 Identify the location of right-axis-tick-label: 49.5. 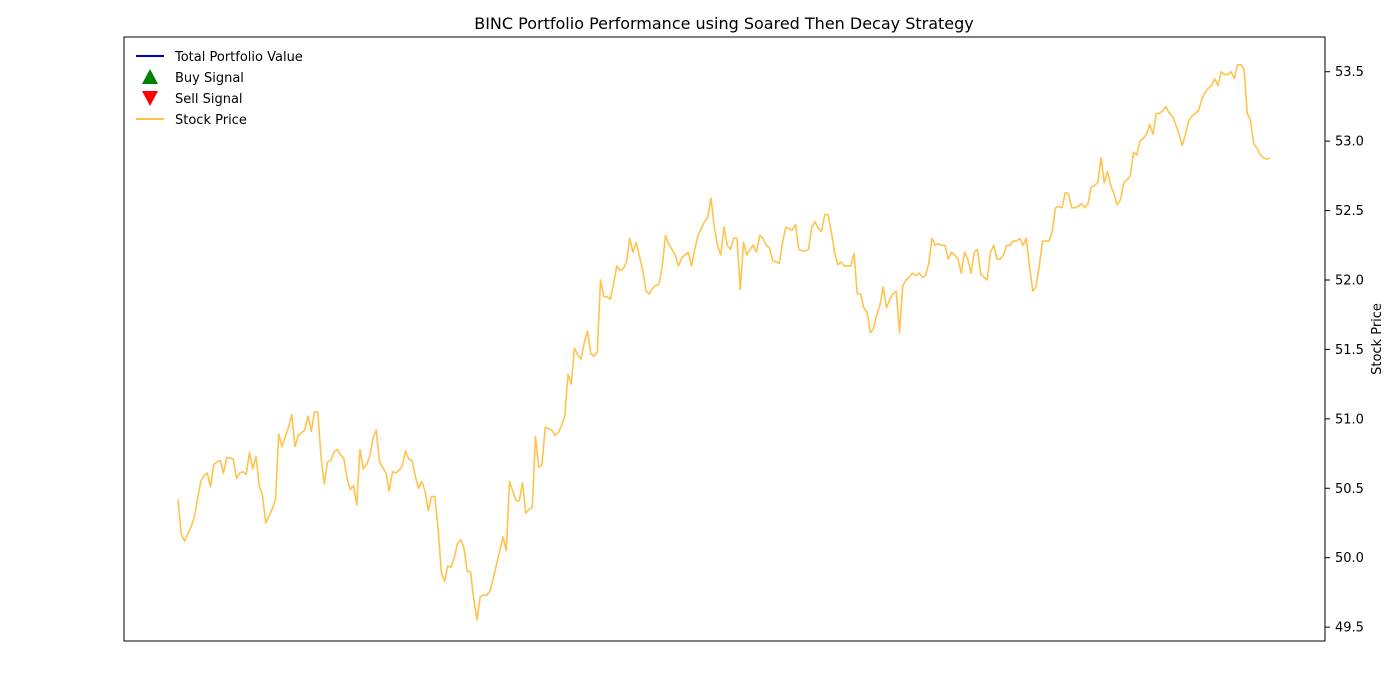
(1349, 628).